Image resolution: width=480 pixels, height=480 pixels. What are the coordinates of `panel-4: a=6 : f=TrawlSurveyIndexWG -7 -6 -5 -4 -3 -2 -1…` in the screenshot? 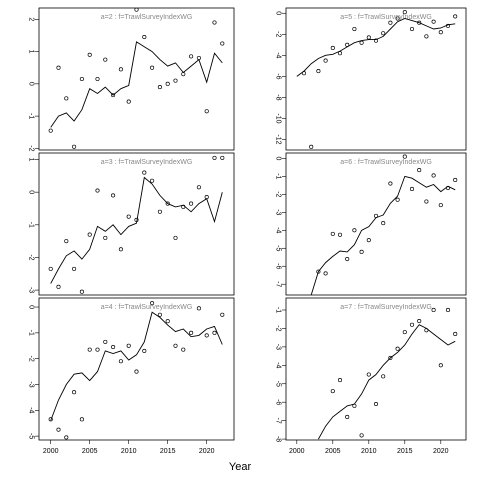 It's located at (371, 224).